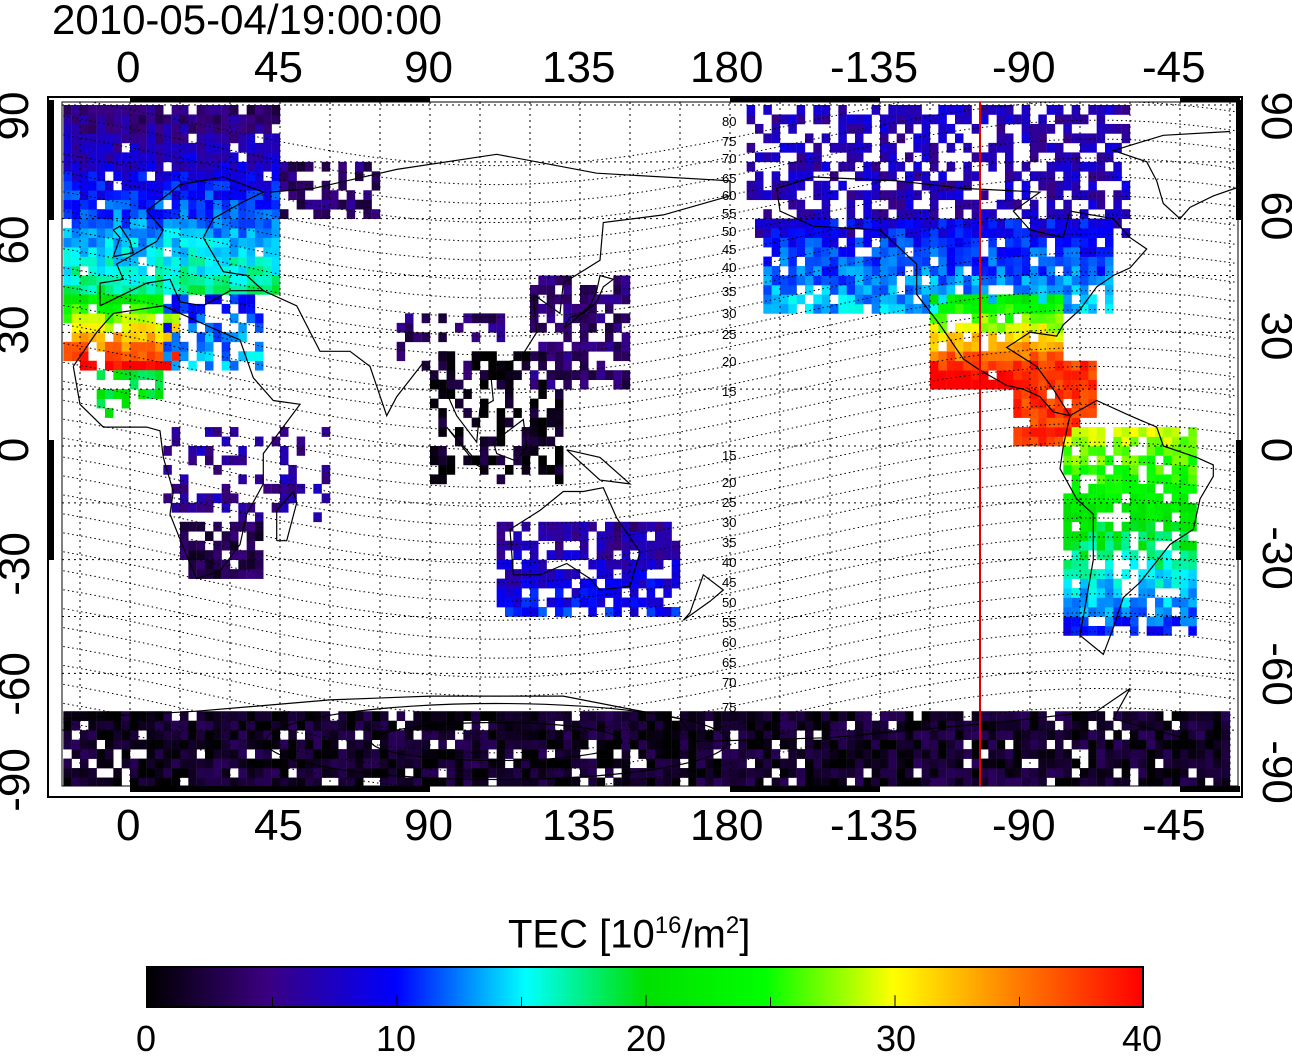  Describe the element at coordinates (729, 582) in the screenshot. I see `contour-label: 45` at that location.